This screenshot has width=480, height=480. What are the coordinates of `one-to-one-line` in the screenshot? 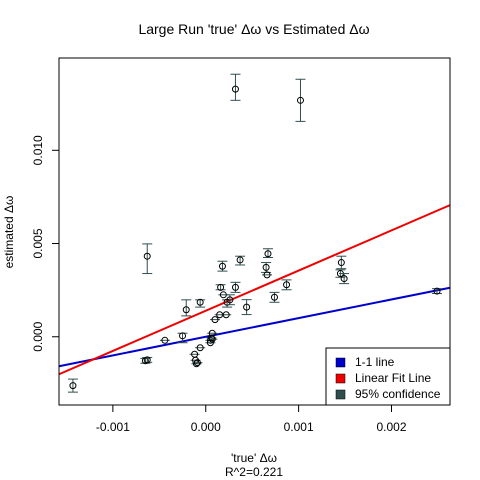 It's located at (254, 327).